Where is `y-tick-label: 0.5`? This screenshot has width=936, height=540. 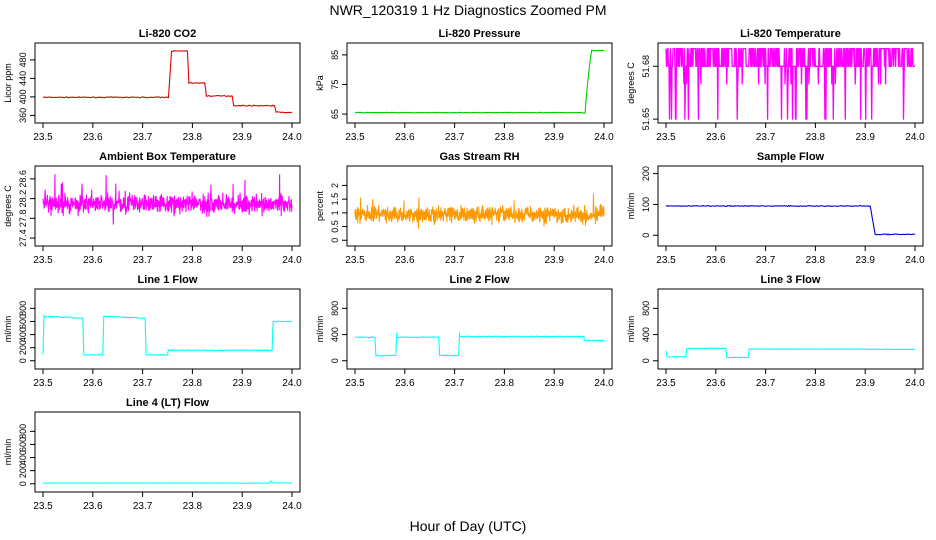 y-tick-label: 0.5 is located at coordinates (335, 226).